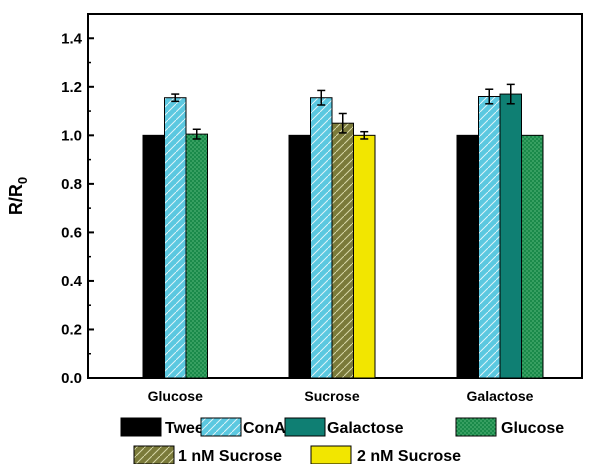 This screenshot has height=464, width=603. I want to click on legend-swatch-galactose, so click(305, 427).